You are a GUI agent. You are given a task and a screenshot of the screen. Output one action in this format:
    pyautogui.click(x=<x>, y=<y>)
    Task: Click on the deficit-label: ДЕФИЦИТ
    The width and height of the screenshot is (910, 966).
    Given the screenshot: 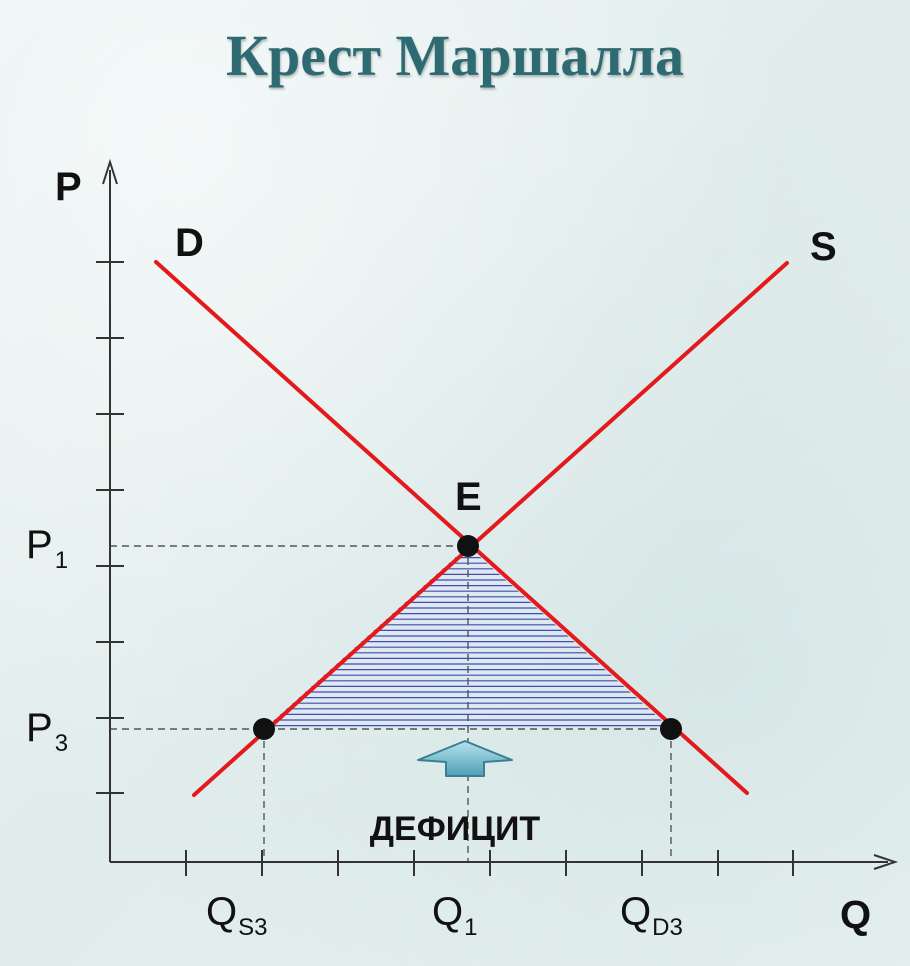 What is the action you would take?
    pyautogui.click(x=455, y=829)
    